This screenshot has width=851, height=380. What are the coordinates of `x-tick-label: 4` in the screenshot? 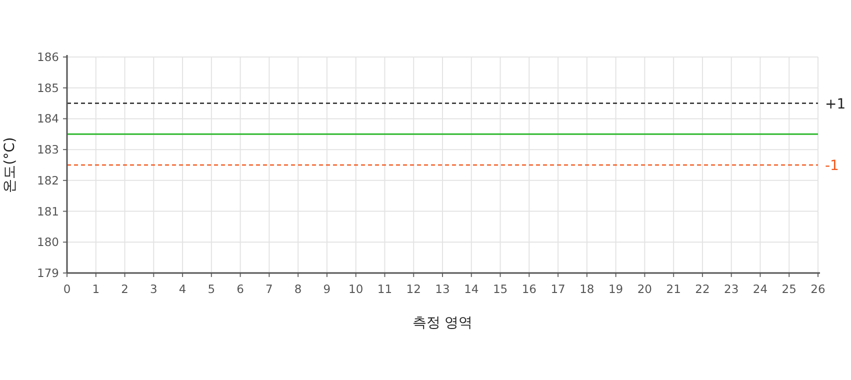 It's located at (182, 289).